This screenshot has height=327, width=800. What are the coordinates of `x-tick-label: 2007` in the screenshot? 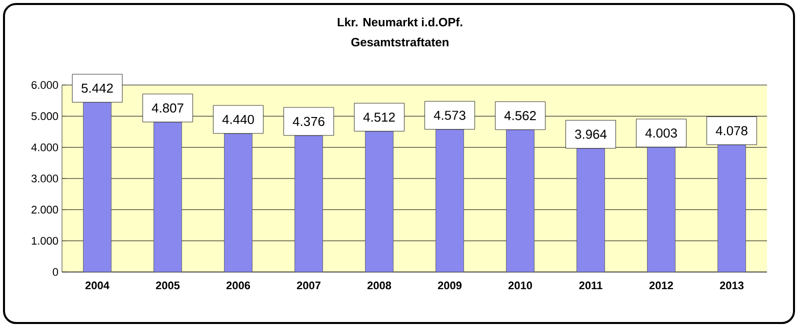 It's located at (308, 286).